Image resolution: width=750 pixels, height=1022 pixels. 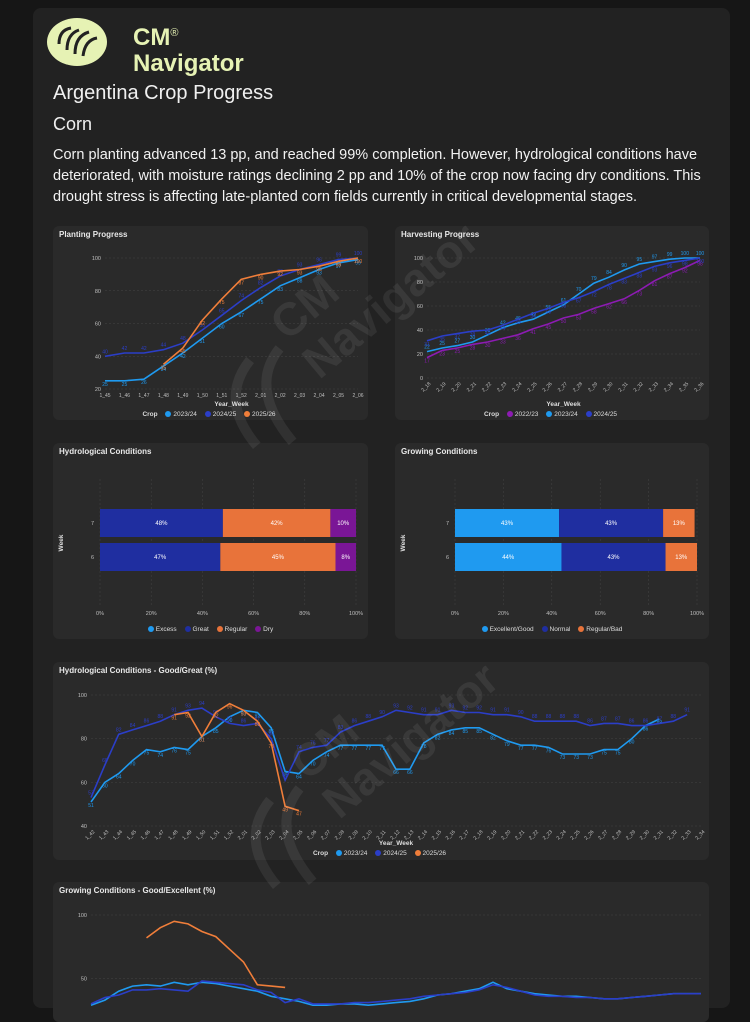 What do you see at coordinates (645, 835) in the screenshot?
I see `x-tick-label: 2_30` at bounding box center [645, 835].